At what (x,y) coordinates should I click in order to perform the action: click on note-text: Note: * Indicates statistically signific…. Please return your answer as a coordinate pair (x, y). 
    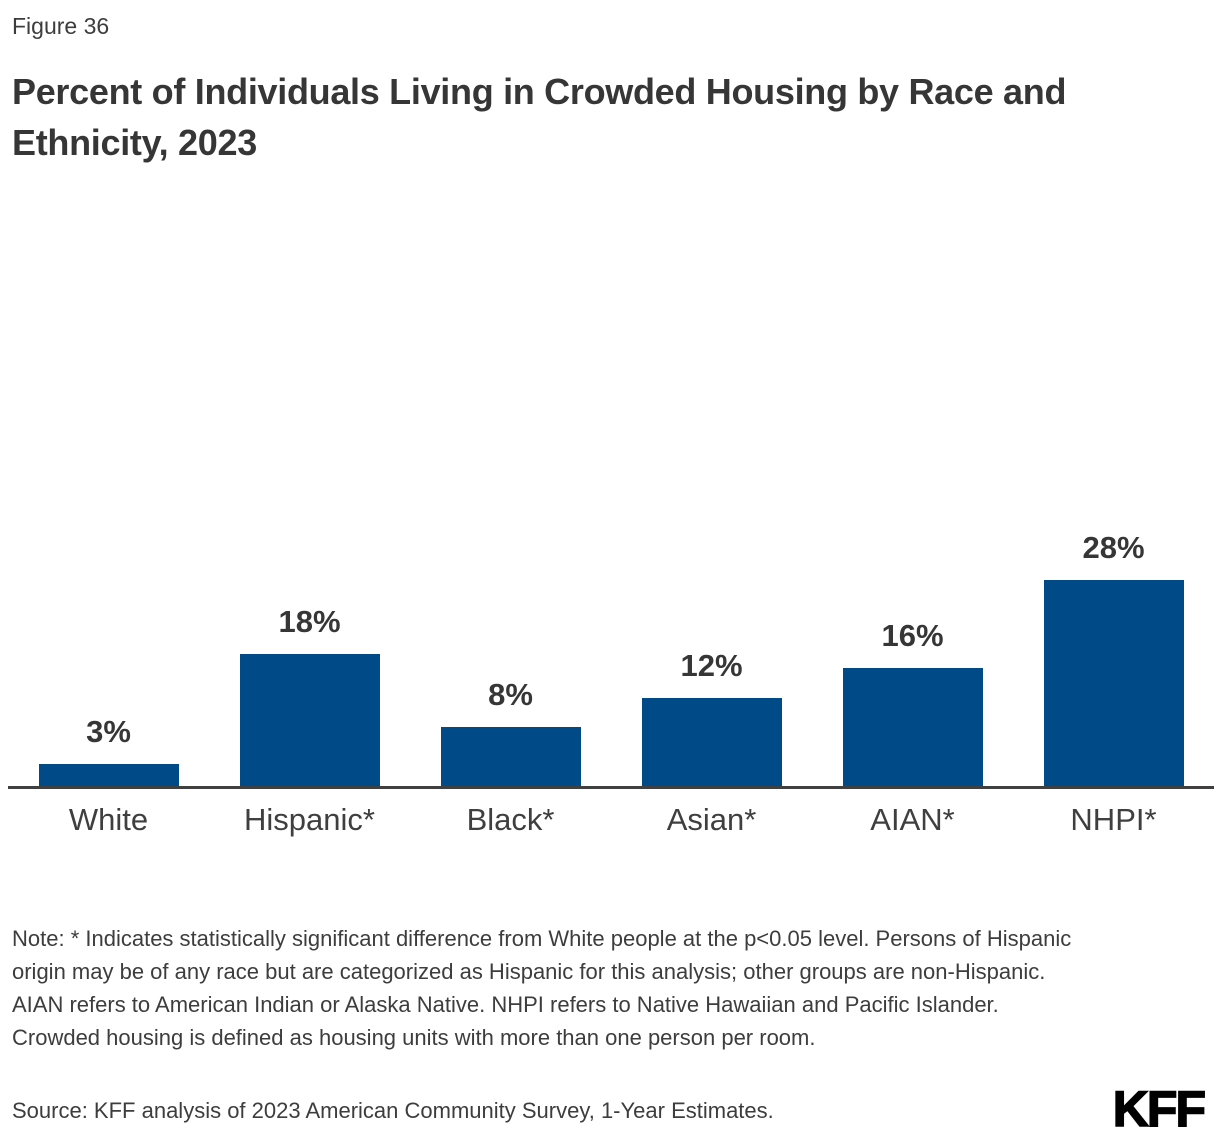
    Looking at the image, I should click on (542, 988).